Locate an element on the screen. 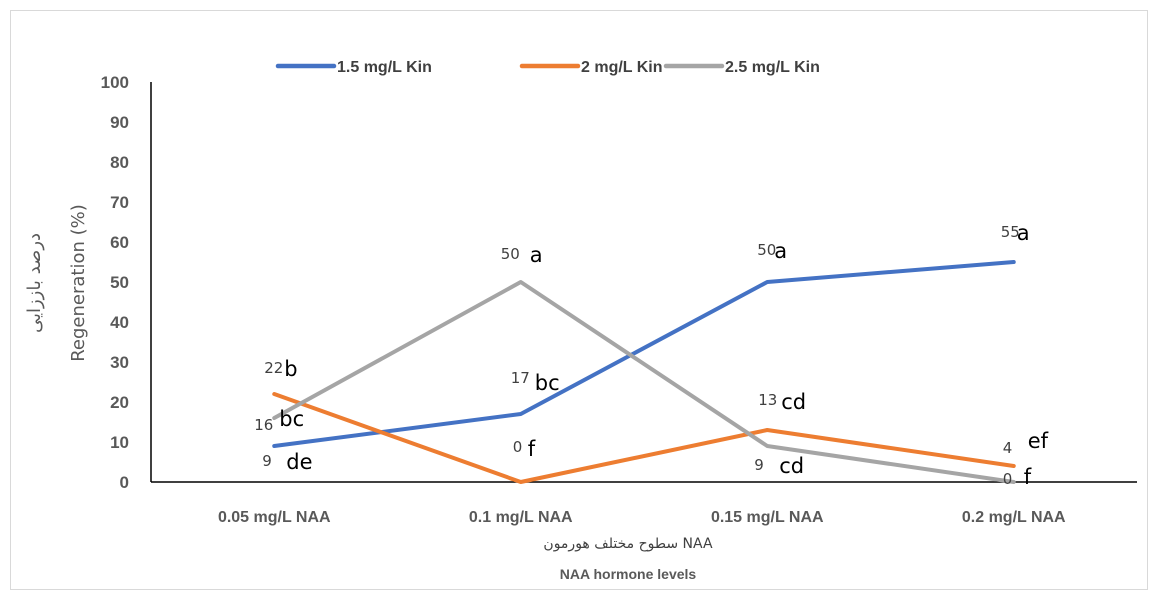 Image resolution: width=1152 pixels, height=590 pixels. data-value-label: 50 is located at coordinates (510, 254).